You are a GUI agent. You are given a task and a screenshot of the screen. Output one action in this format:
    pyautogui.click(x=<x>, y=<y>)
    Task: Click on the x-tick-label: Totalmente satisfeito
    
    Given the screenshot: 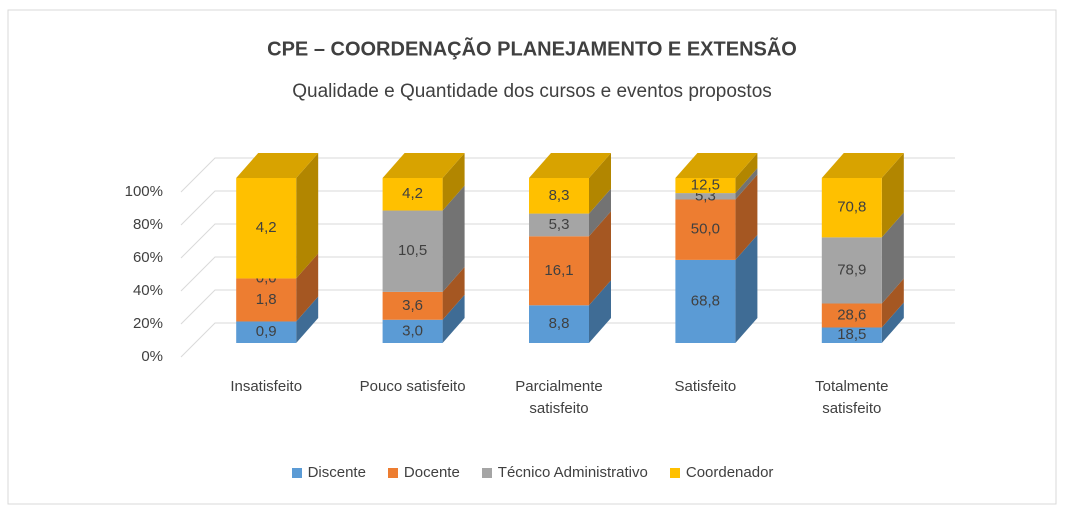 What is the action you would take?
    pyautogui.click(x=852, y=397)
    